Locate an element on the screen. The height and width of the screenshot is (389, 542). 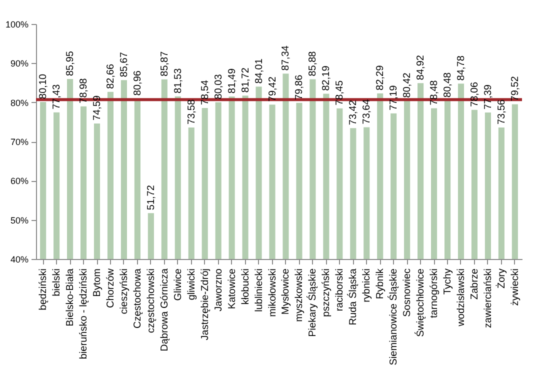
data-label: 73,42 is located at coordinates (354, 113).